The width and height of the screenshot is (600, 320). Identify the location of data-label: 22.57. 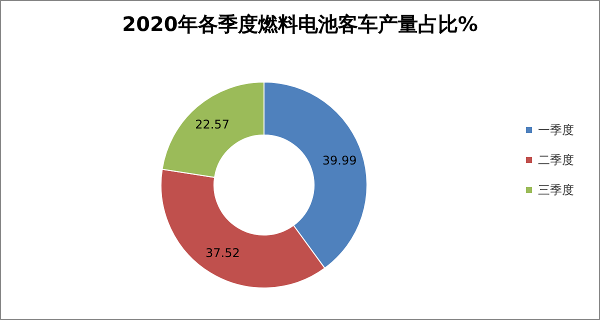
(212, 125).